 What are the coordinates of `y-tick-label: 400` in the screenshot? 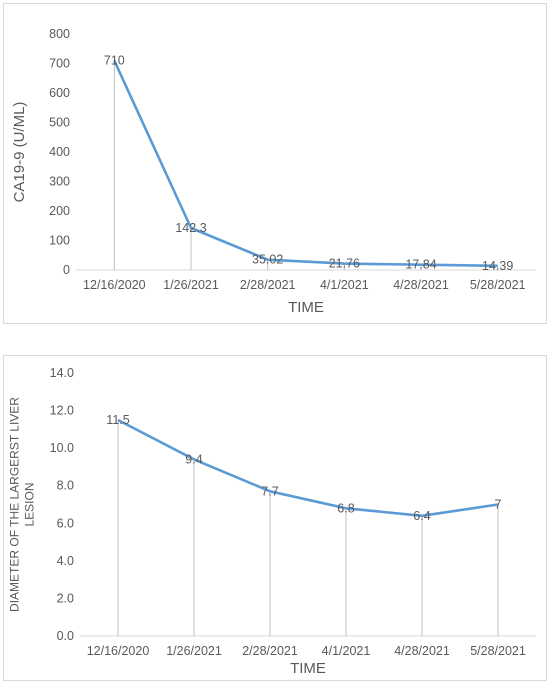 It's located at (59, 152).